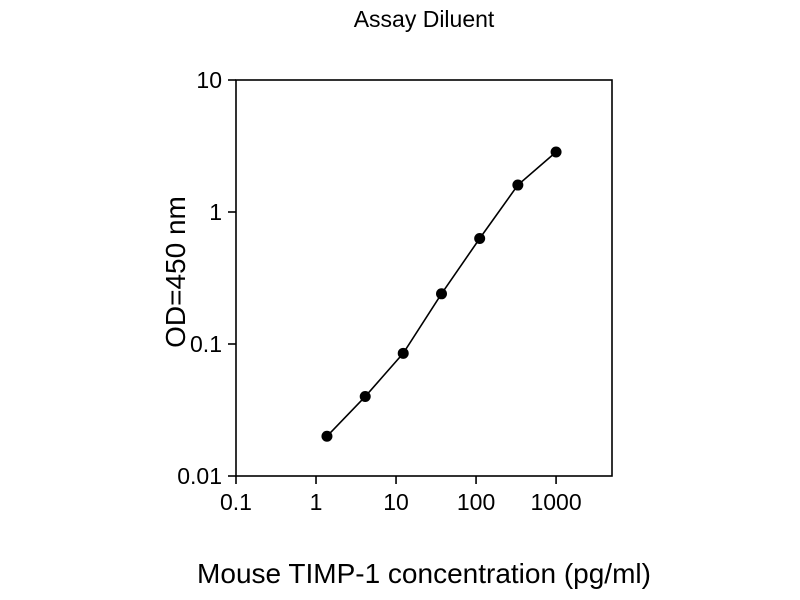 Image resolution: width=800 pixels, height=600 pixels. I want to click on y-tick-label: 10, so click(209, 80).